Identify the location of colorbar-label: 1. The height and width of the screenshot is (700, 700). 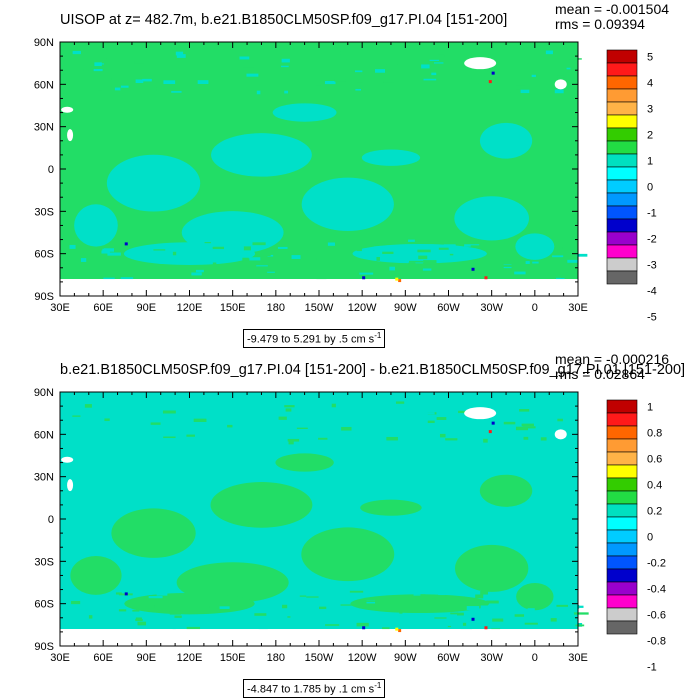
(650, 162).